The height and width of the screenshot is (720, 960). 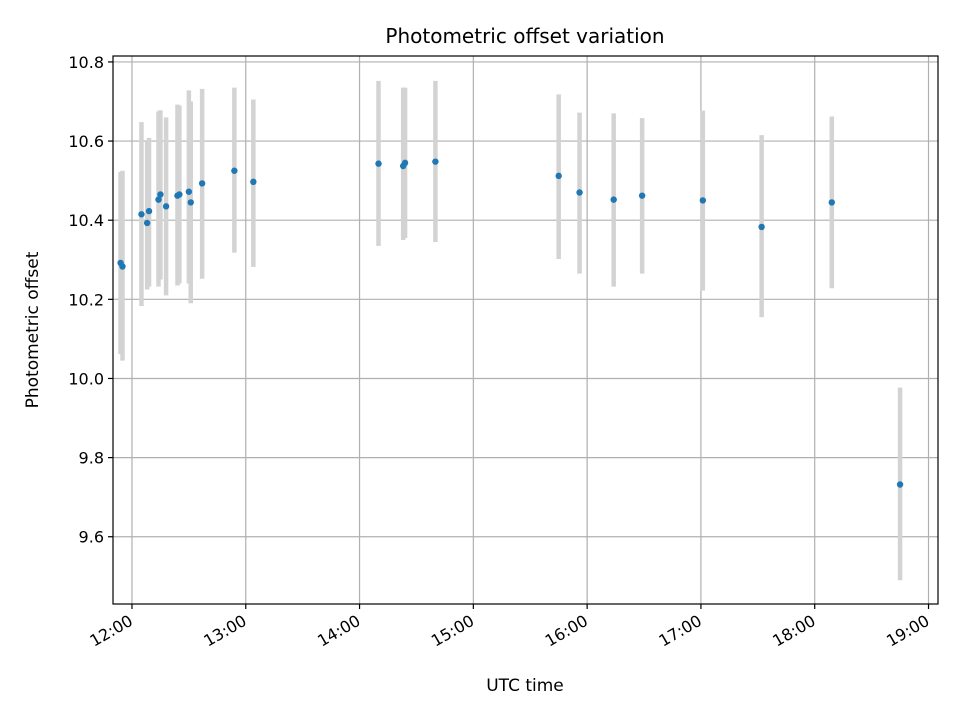 What do you see at coordinates (91, 458) in the screenshot?
I see `y-tick-label: 9.8` at bounding box center [91, 458].